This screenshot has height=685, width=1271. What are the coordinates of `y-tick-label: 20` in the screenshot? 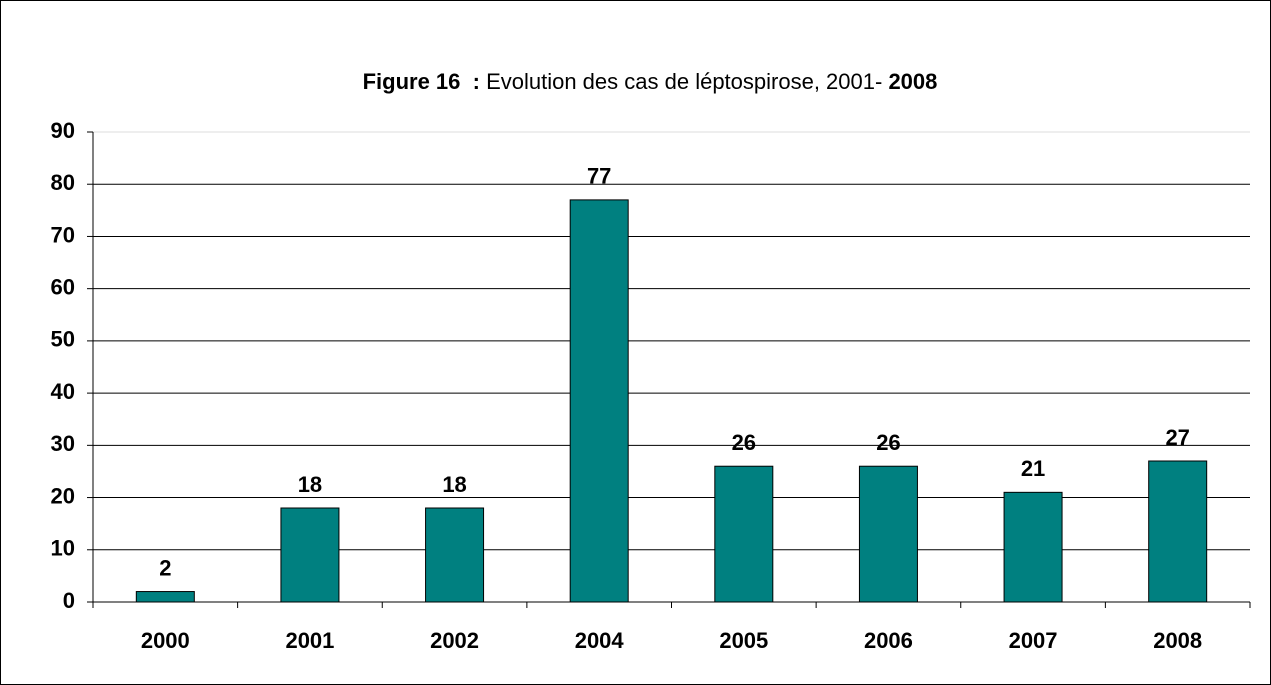 It's located at (63, 495).